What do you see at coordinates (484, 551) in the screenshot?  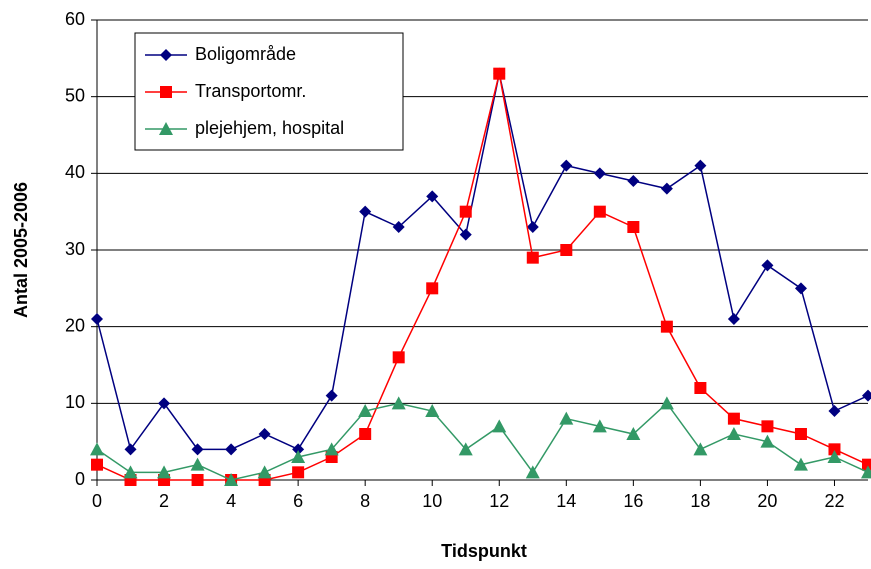 I see `x-axis-label: Tidspunkt` at bounding box center [484, 551].